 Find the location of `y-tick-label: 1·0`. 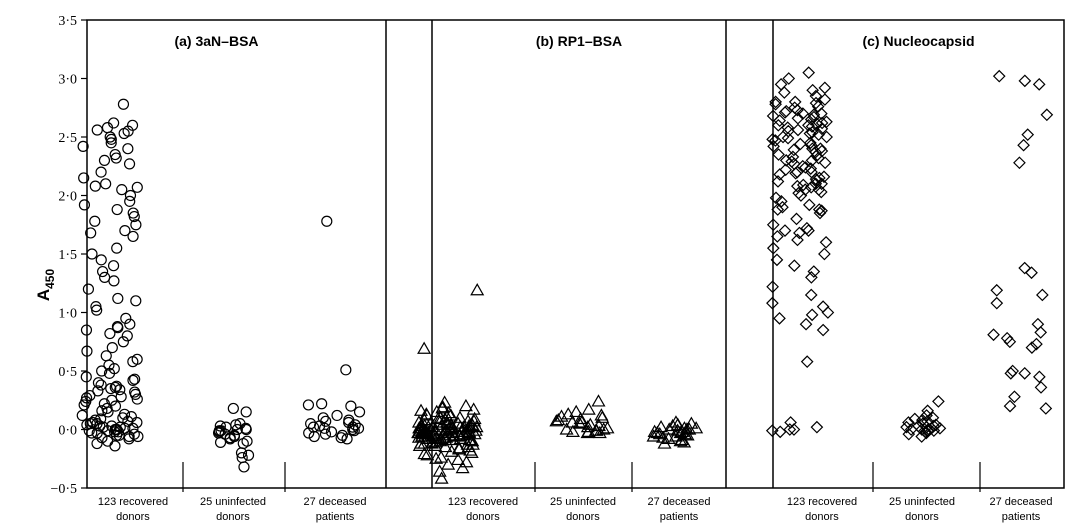

y-tick-label: 1·0 is located at coordinates (67, 314).